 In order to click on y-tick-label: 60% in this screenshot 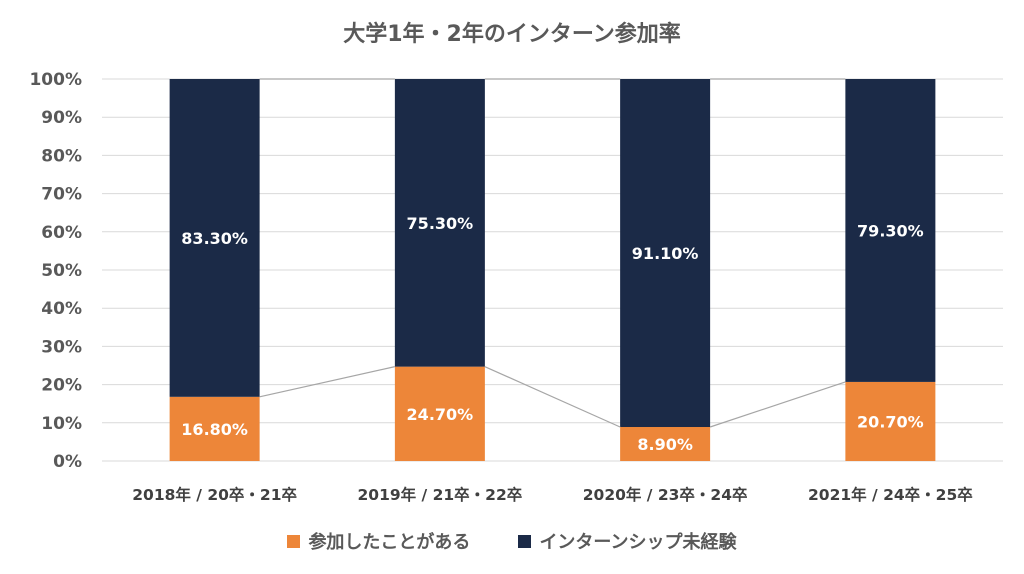, I will do `click(61, 233)`.